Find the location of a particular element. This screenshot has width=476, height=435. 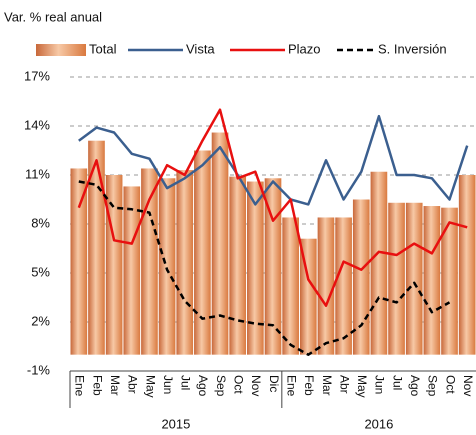

group-label: 2015 is located at coordinates (175, 423).